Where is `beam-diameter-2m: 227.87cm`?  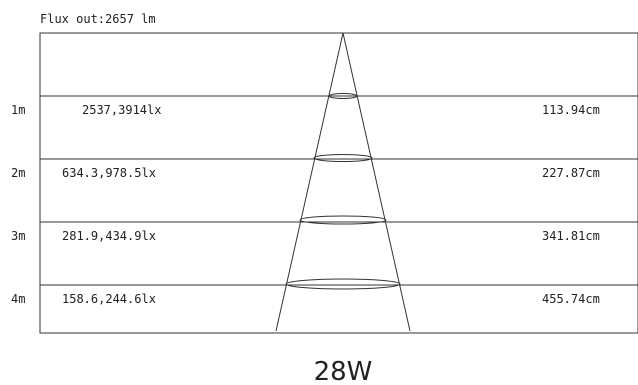 beam-diameter-2m: 227.87cm is located at coordinates (571, 173).